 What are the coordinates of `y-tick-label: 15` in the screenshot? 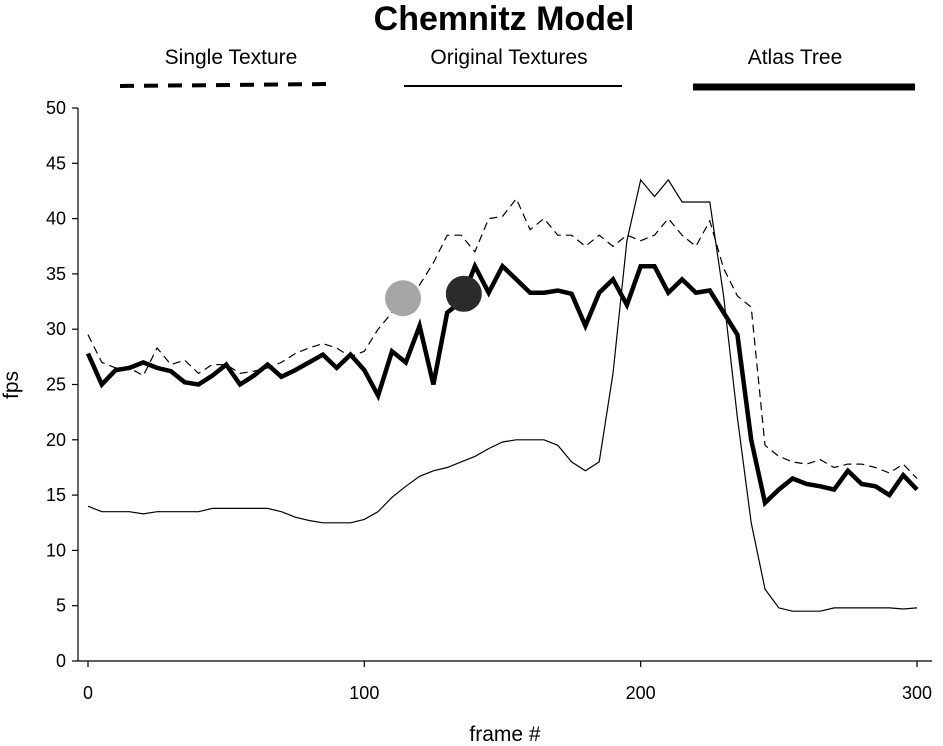 It's located at (56, 495).